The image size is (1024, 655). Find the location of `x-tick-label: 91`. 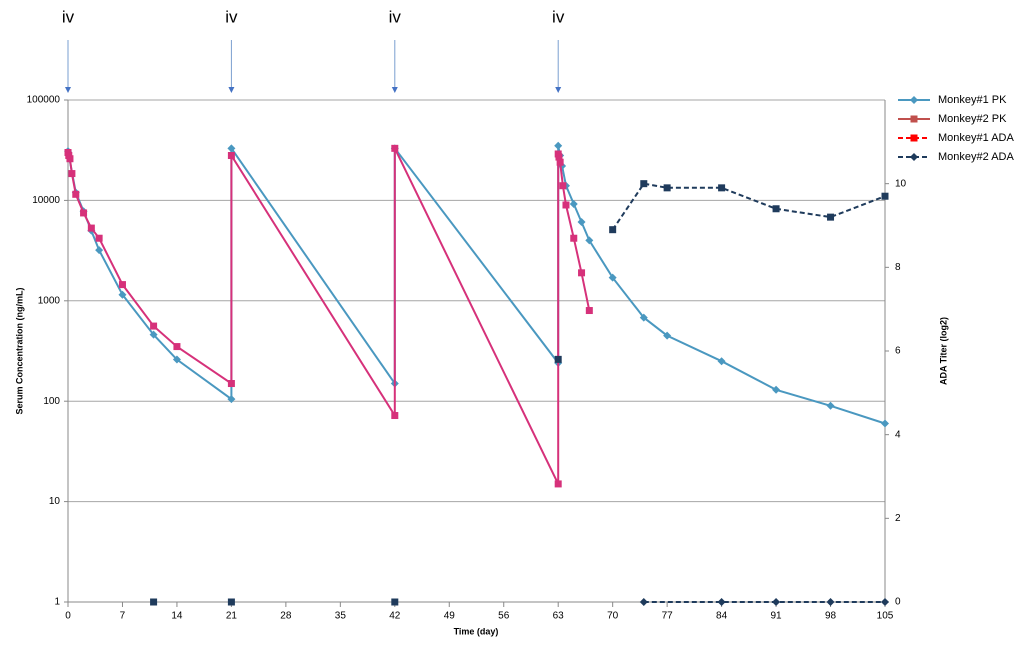

x-tick-label: 91 is located at coordinates (777, 616).